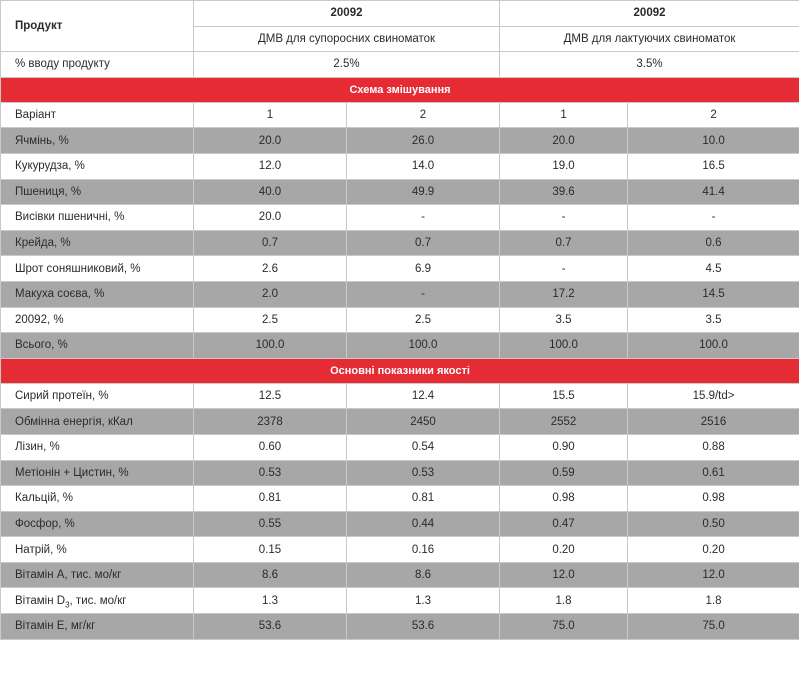  I want to click on row-value: 39.6, so click(564, 192).